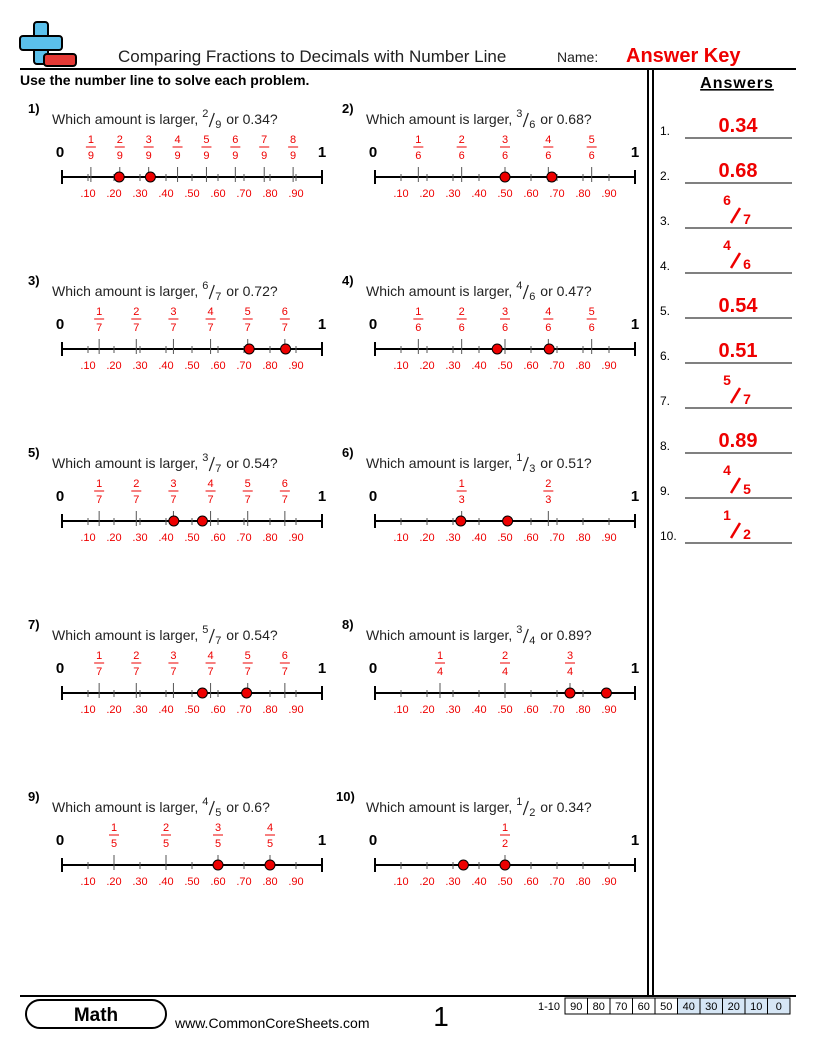  I want to click on website: www.CommonCoreSheets.com, so click(272, 1023).